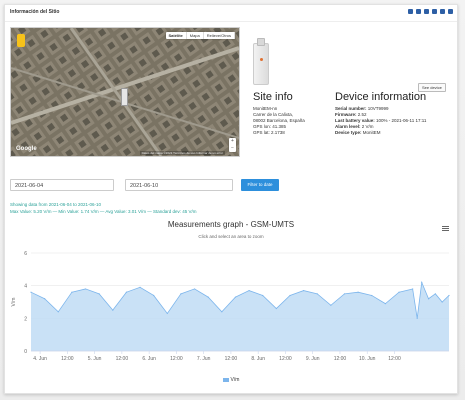  What do you see at coordinates (95, 359) in the screenshot?
I see `x-tick-label: 5. Jun` at bounding box center [95, 359].